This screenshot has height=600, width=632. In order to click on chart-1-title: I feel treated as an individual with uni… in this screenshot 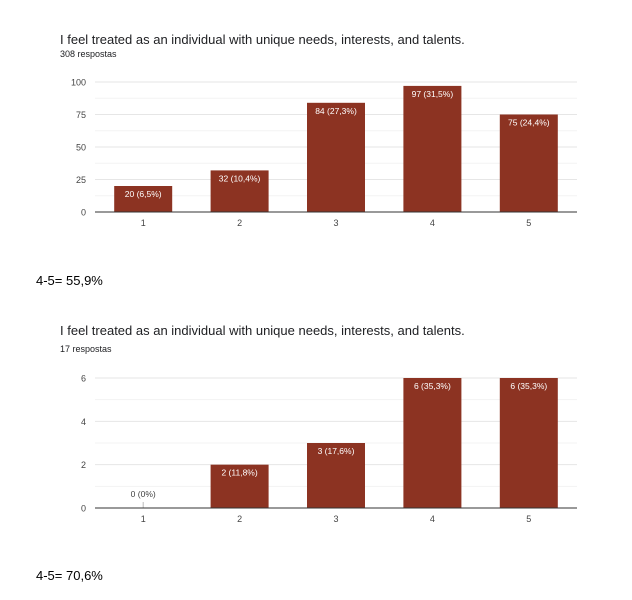, I will do `click(262, 39)`.